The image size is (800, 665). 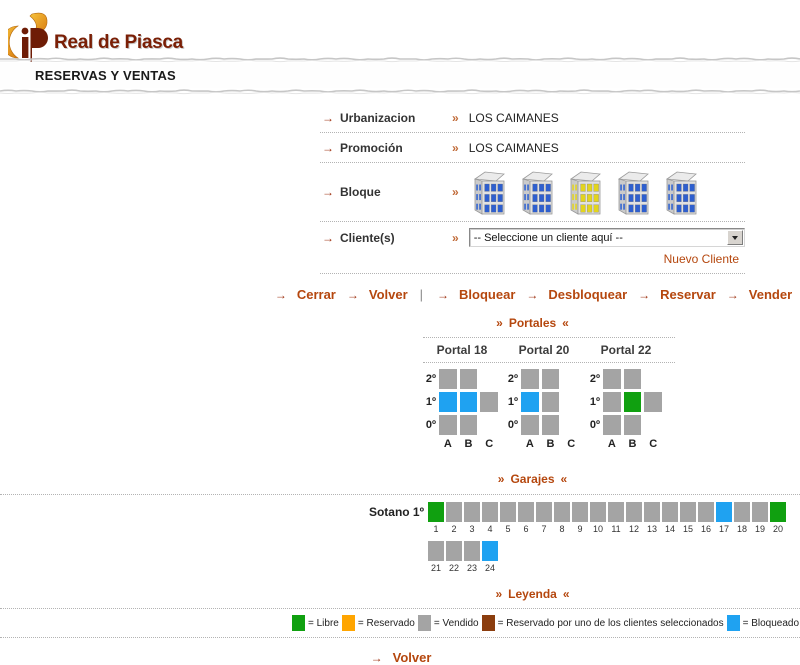 I want to click on portal-cell-Portal20-2ºB, so click(x=550, y=379).